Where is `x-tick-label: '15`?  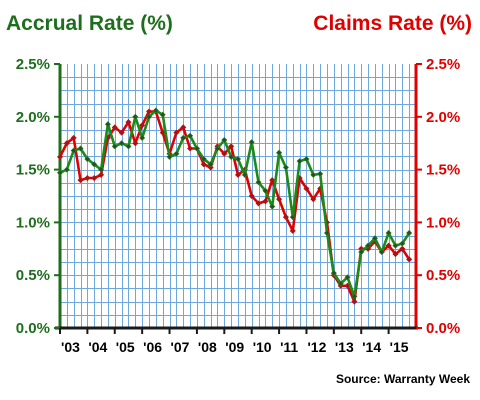
x-tick-label: '15 is located at coordinates (399, 347).